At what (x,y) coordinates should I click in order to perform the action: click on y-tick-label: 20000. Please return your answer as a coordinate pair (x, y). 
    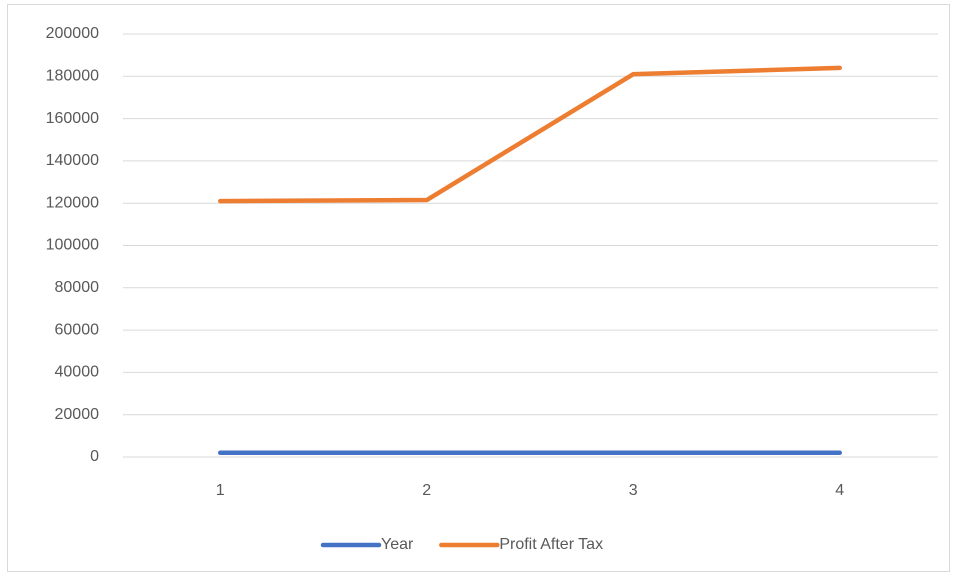
    Looking at the image, I should click on (77, 414).